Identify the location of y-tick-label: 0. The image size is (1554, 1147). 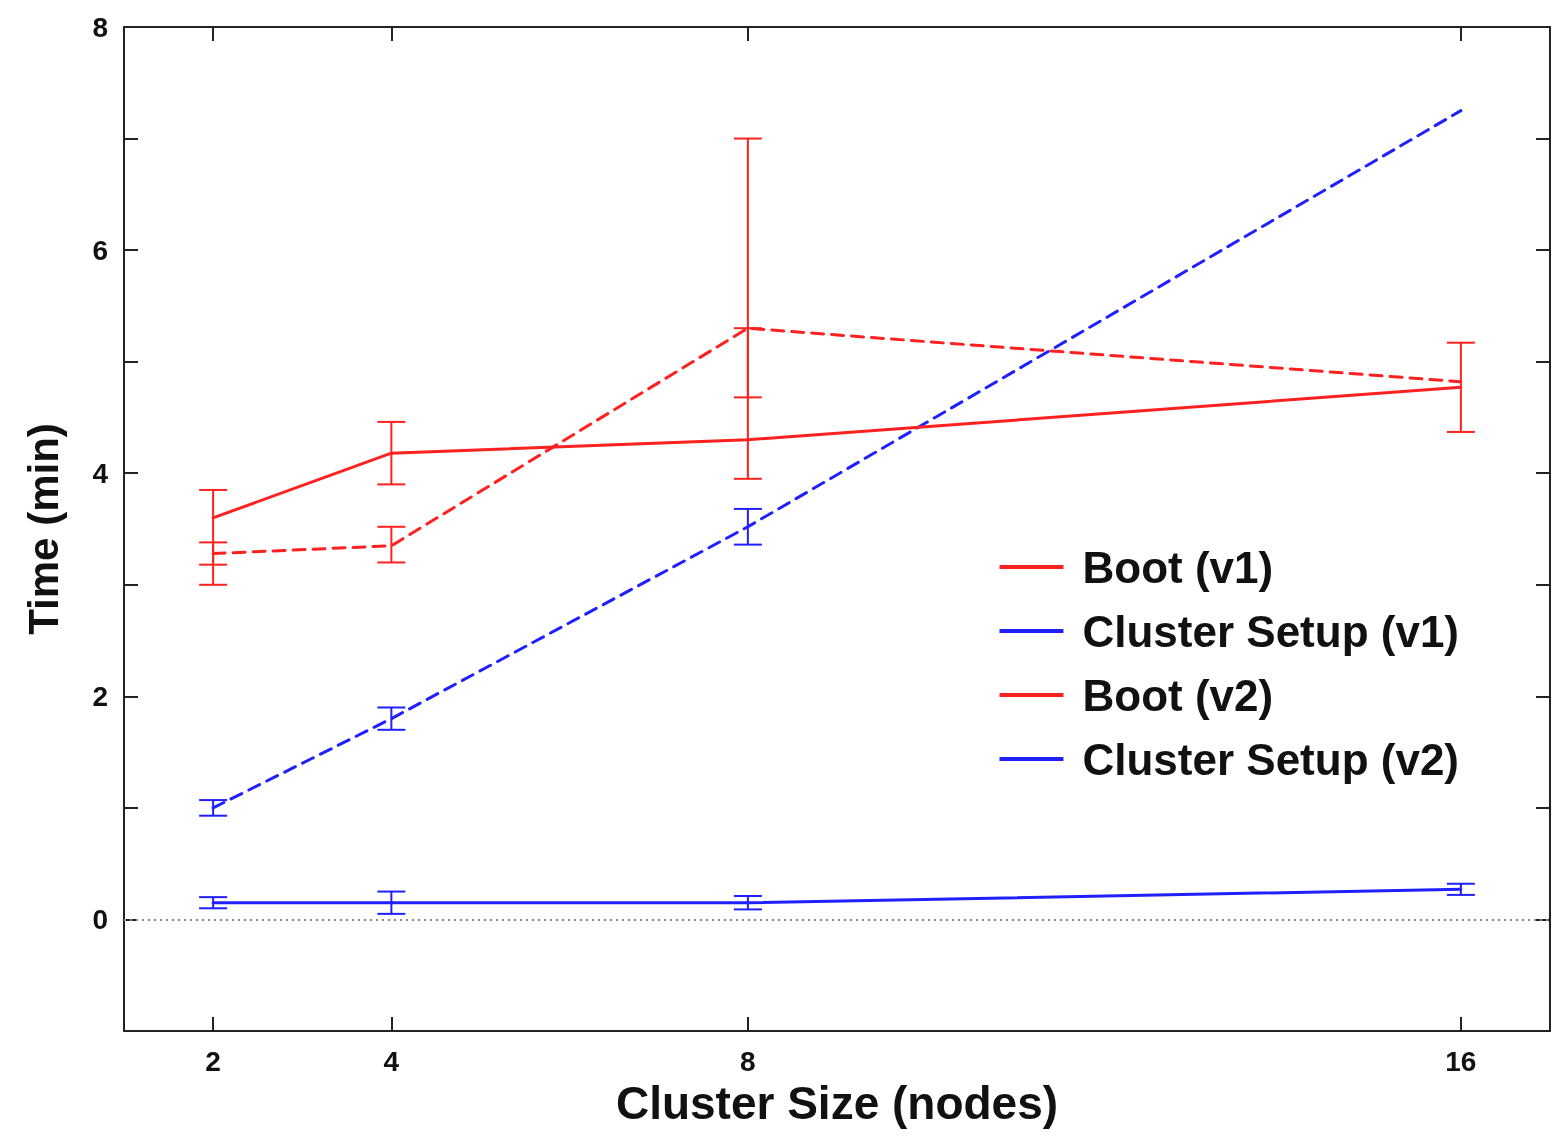
(100, 919).